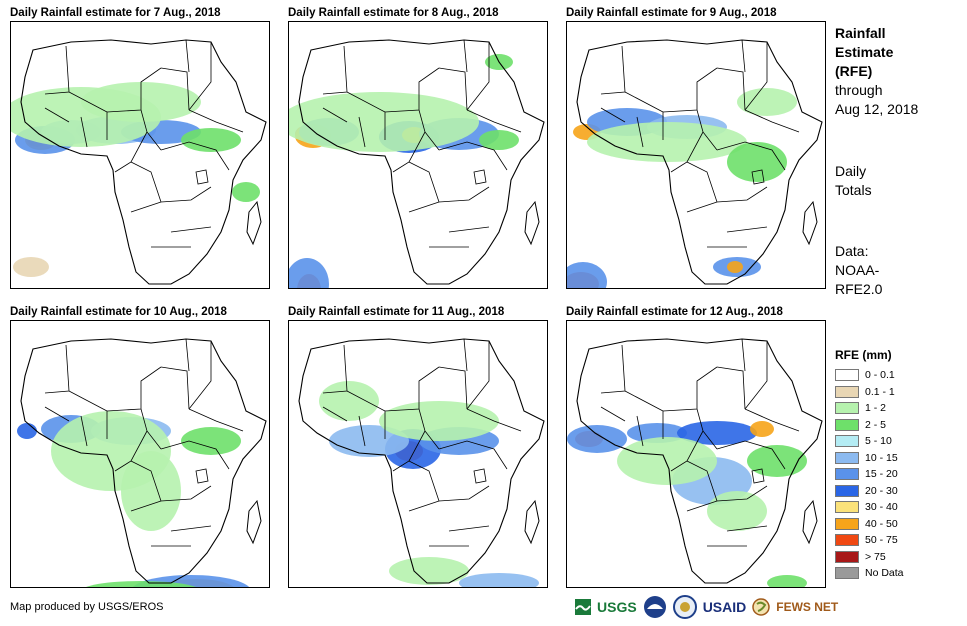 The height and width of the screenshot is (626, 967). I want to click on legend-item: No Data, so click(869, 573).